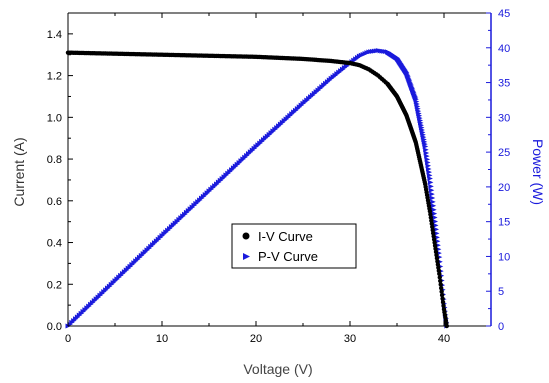  What do you see at coordinates (68, 339) in the screenshot?
I see `x-tick-label: 0` at bounding box center [68, 339].